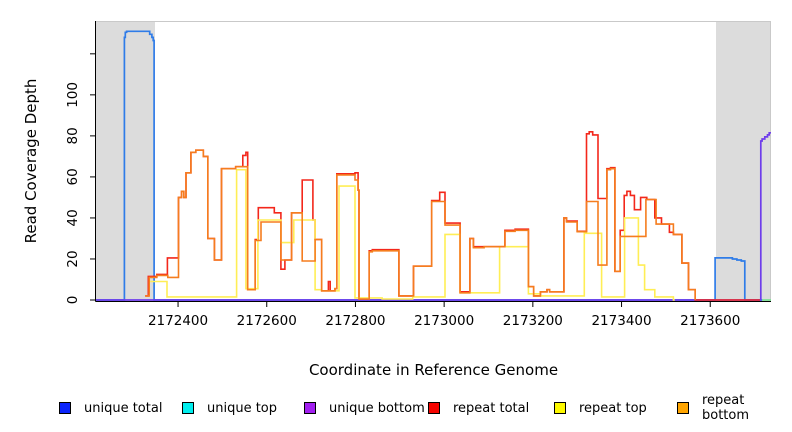 The height and width of the screenshot is (432, 792). Describe the element at coordinates (743, 161) in the screenshot. I see `masked-region-right` at that location.